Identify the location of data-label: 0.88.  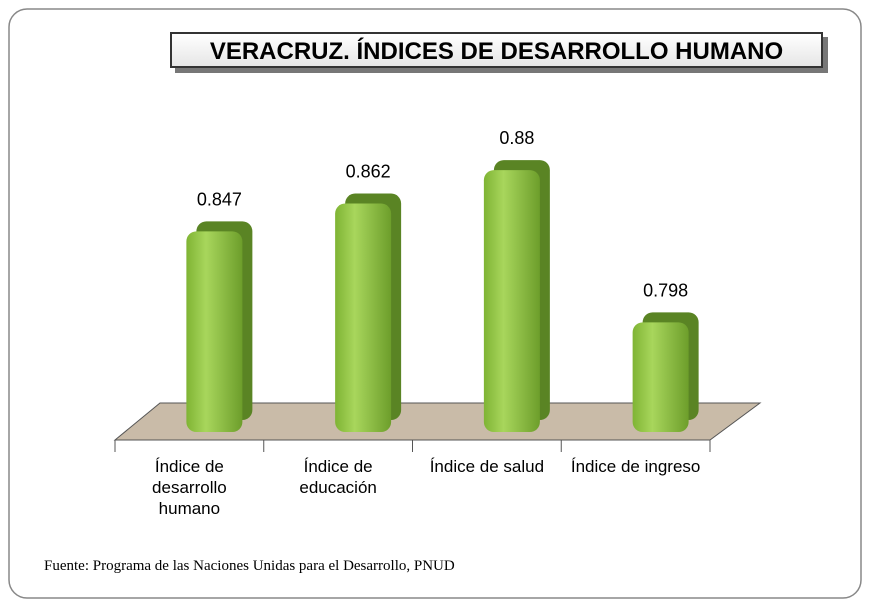
(516, 138).